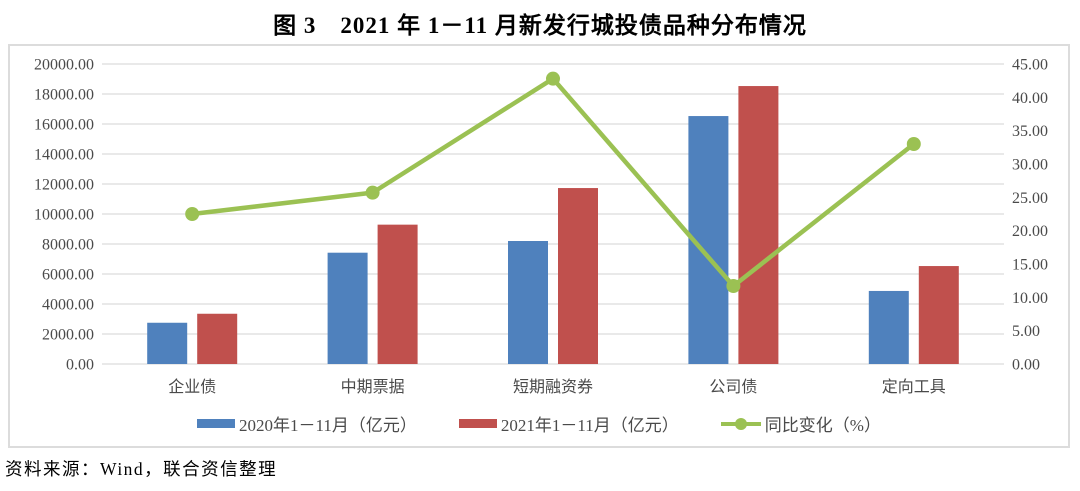  What do you see at coordinates (578, 276) in the screenshot?
I see `bar-2021年1－11月（亿元）-短期融资券` at bounding box center [578, 276].